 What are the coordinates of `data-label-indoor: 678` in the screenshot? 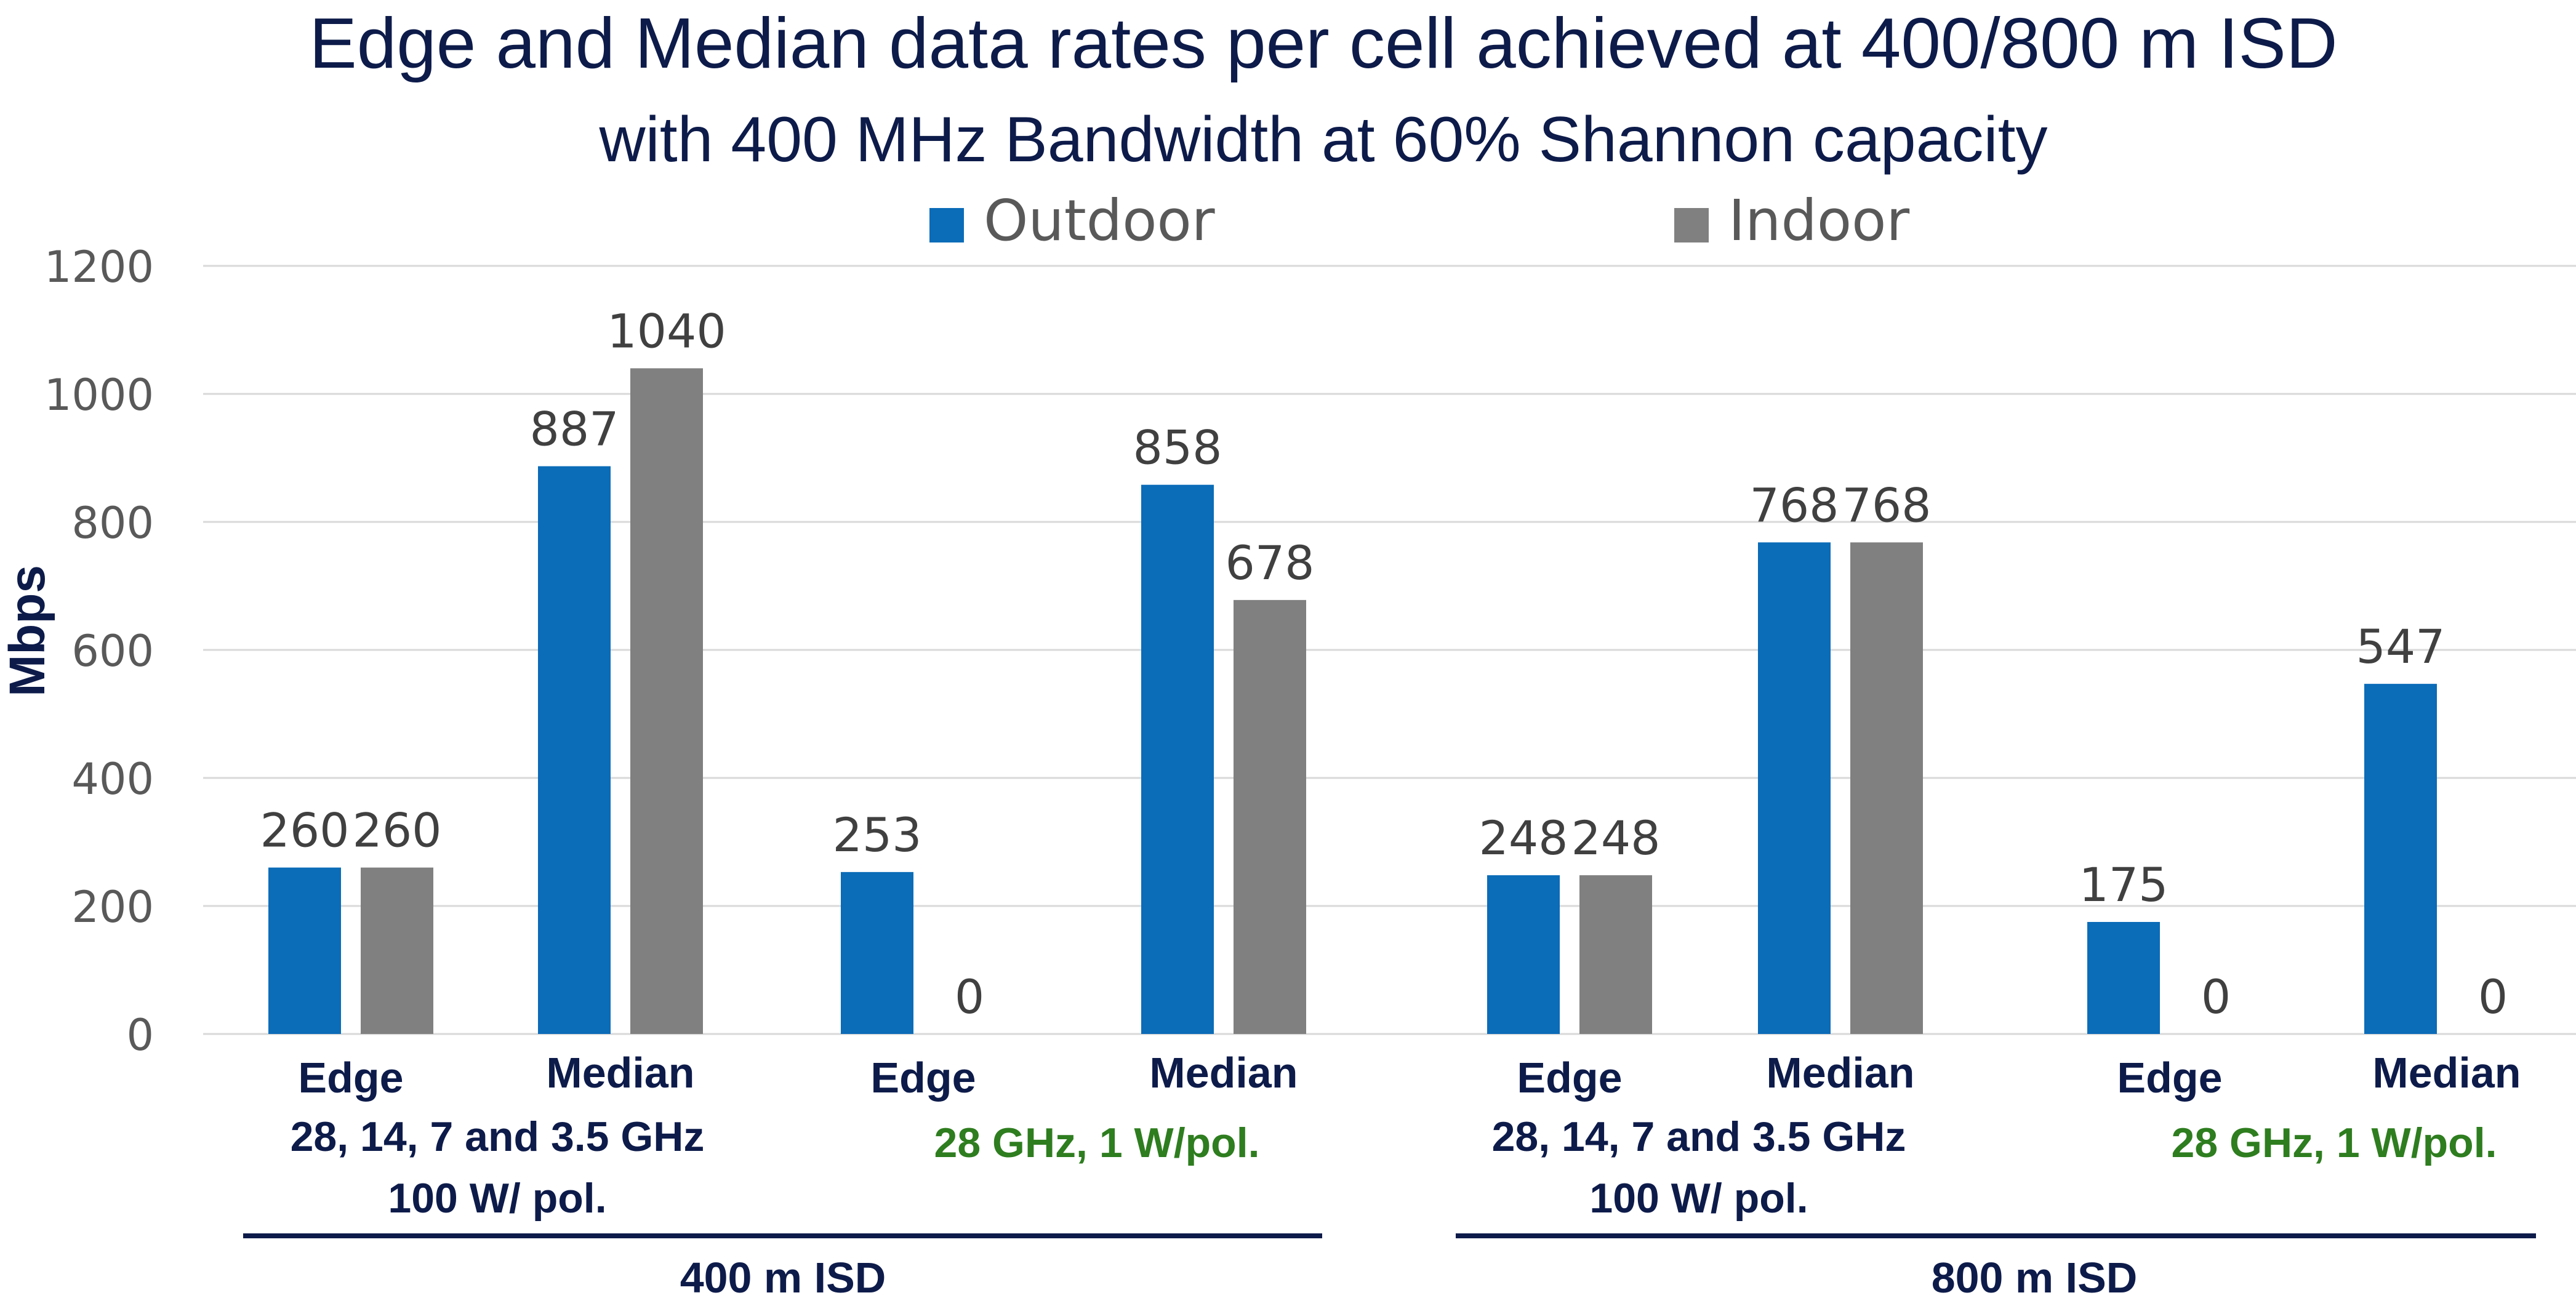 It's located at (1270, 563).